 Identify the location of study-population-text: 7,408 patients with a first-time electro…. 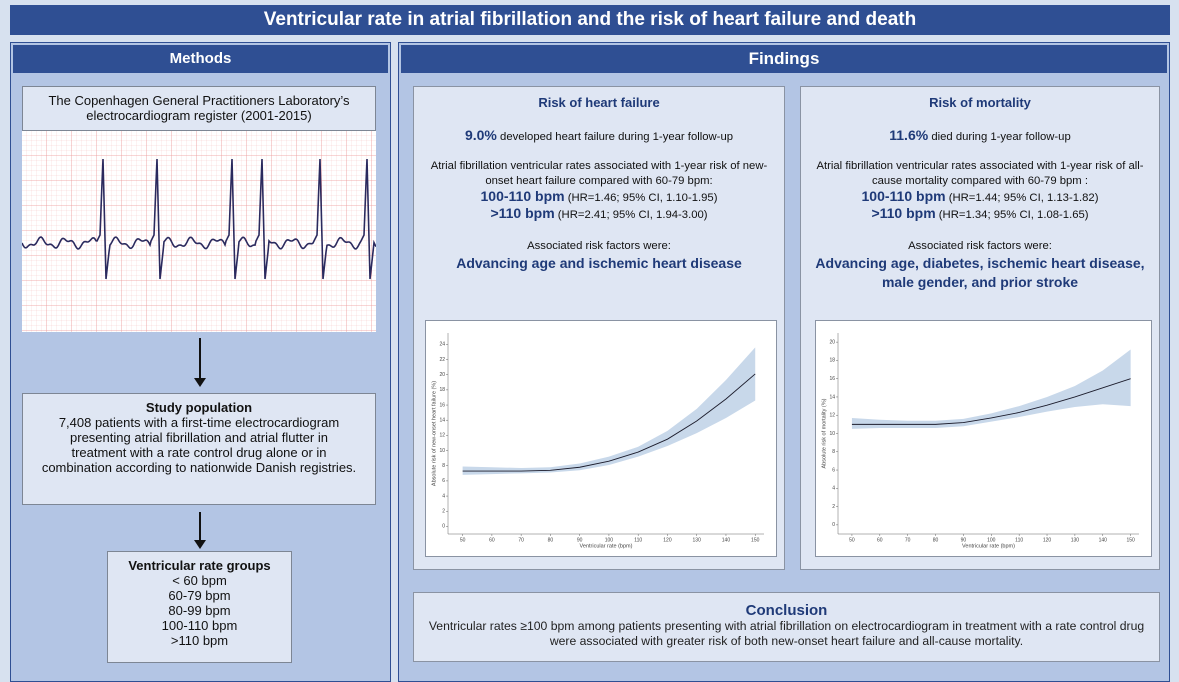
(199, 445).